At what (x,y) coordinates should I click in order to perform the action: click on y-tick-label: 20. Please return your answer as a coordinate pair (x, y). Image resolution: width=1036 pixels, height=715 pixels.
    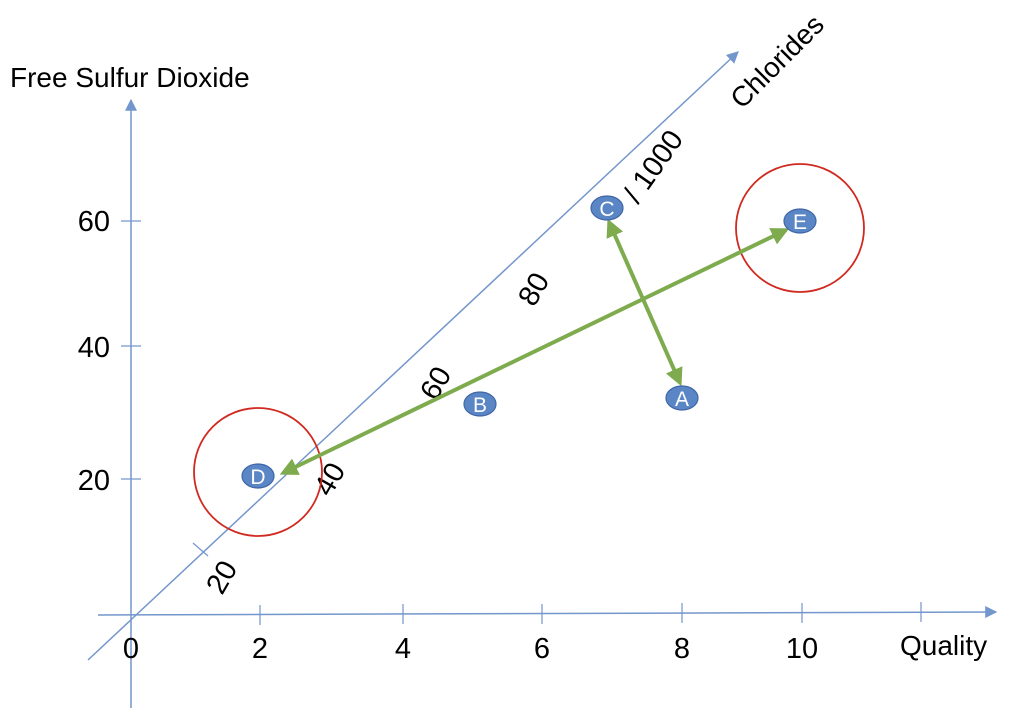
    Looking at the image, I should click on (94, 481).